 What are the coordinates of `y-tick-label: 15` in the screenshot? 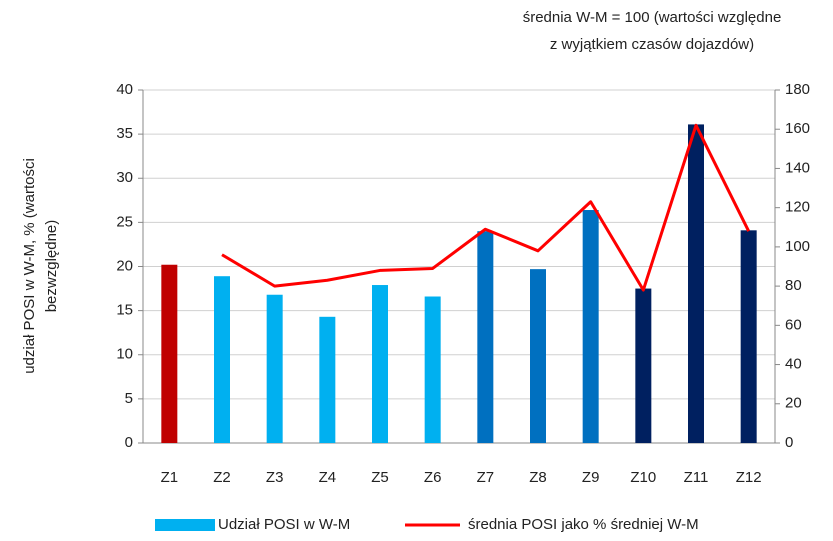 It's located at (124, 310).